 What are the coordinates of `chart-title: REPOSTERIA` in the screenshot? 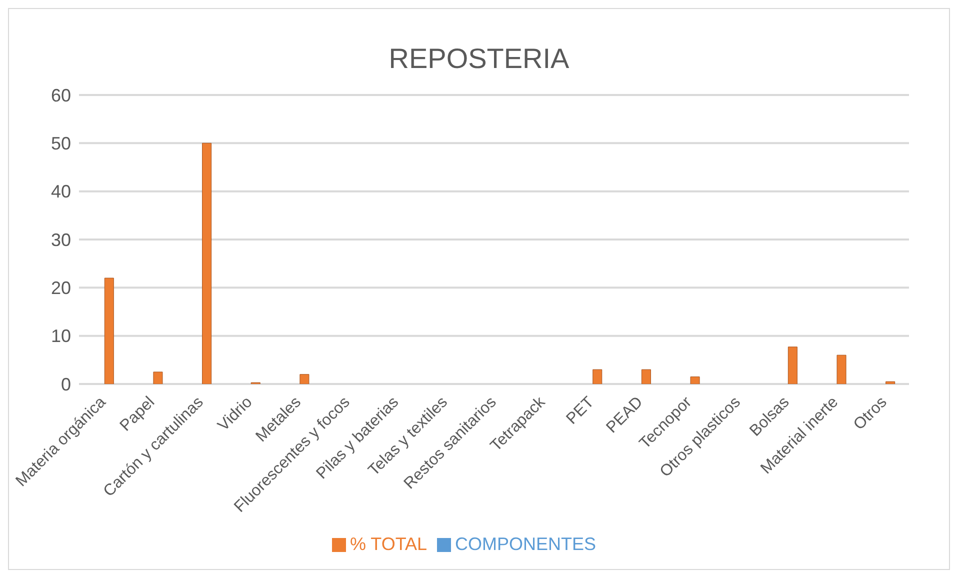 It's located at (479, 58).